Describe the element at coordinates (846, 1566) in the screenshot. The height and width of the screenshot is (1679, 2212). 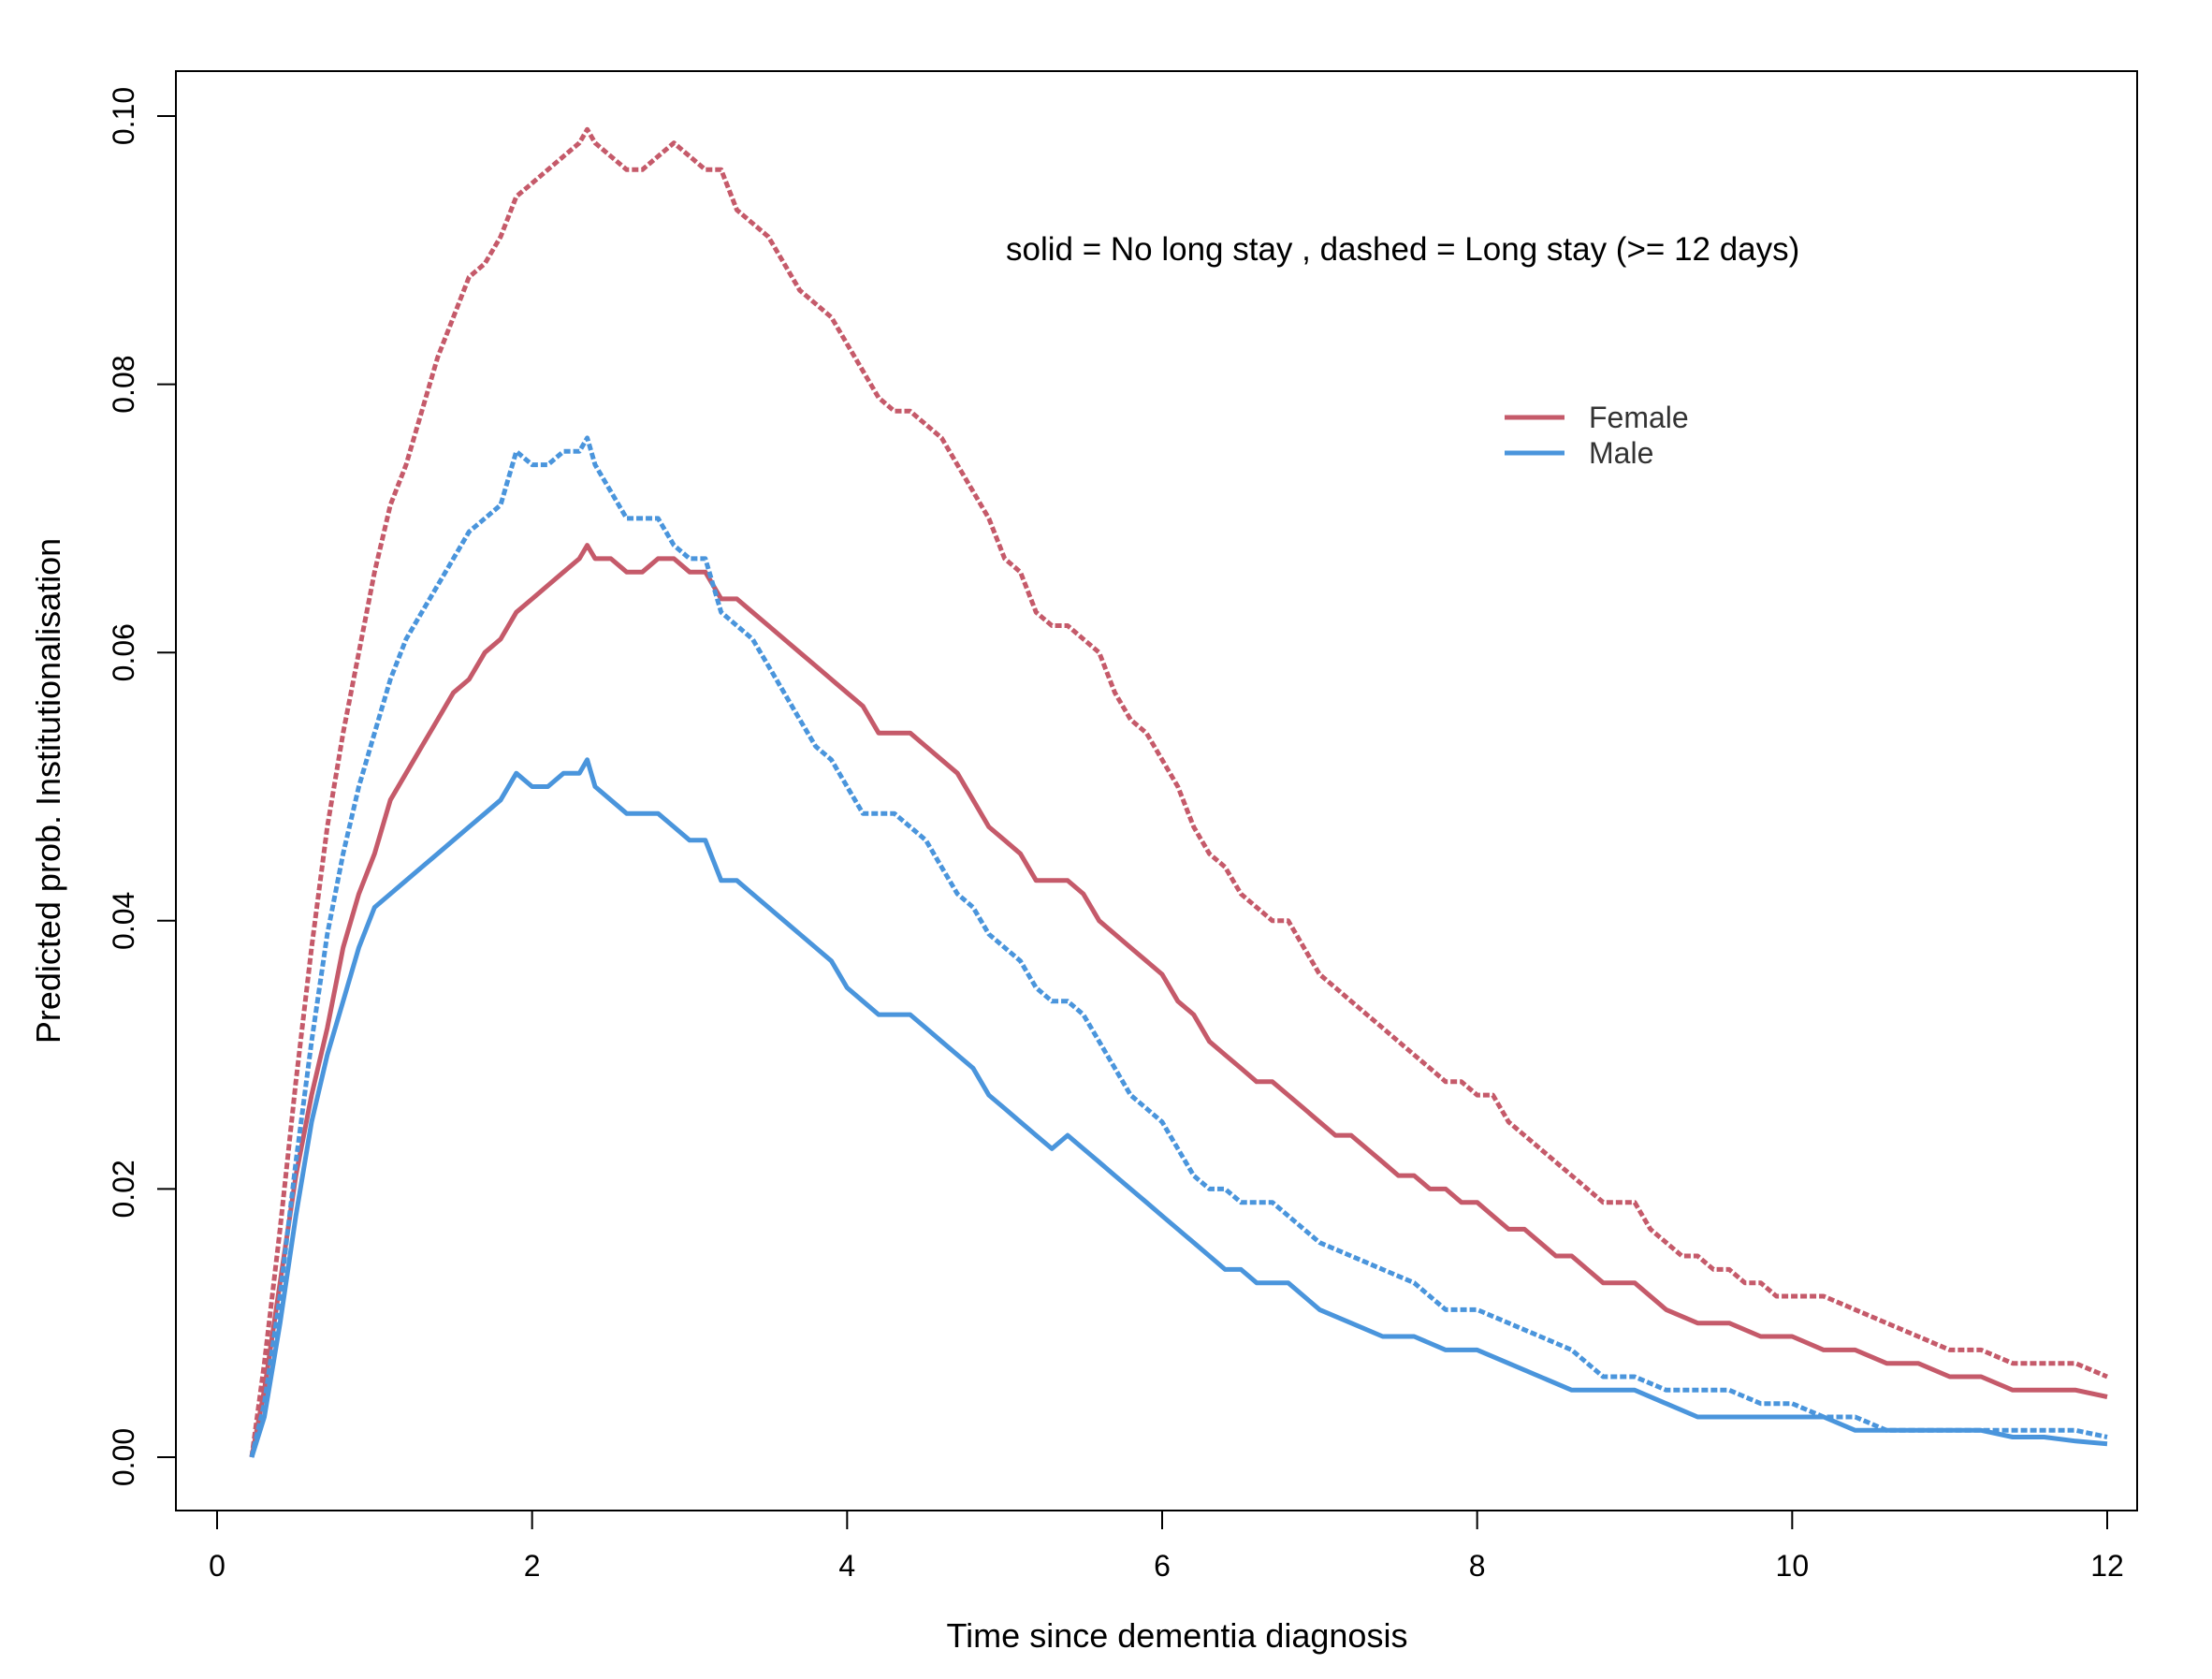
I see `x-tick-label: 4` at that location.